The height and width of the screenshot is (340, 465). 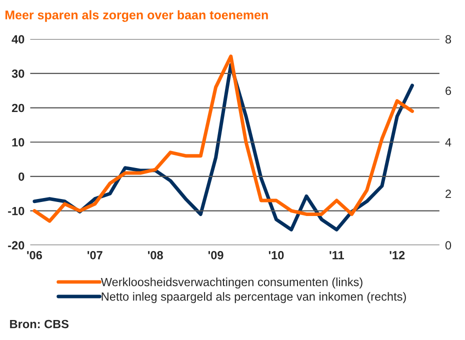 What do you see at coordinates (18, 142) in the screenshot?
I see `y-tick-label: 10` at bounding box center [18, 142].